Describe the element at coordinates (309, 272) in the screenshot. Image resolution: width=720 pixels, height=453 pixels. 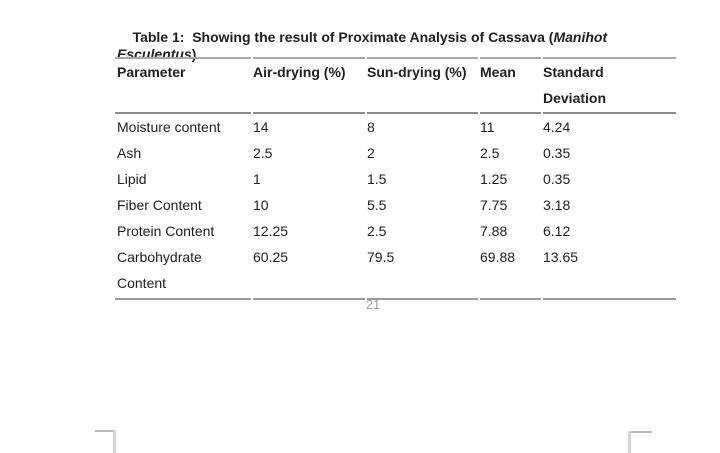
I see `cell-air-drying: 60.25` at that location.